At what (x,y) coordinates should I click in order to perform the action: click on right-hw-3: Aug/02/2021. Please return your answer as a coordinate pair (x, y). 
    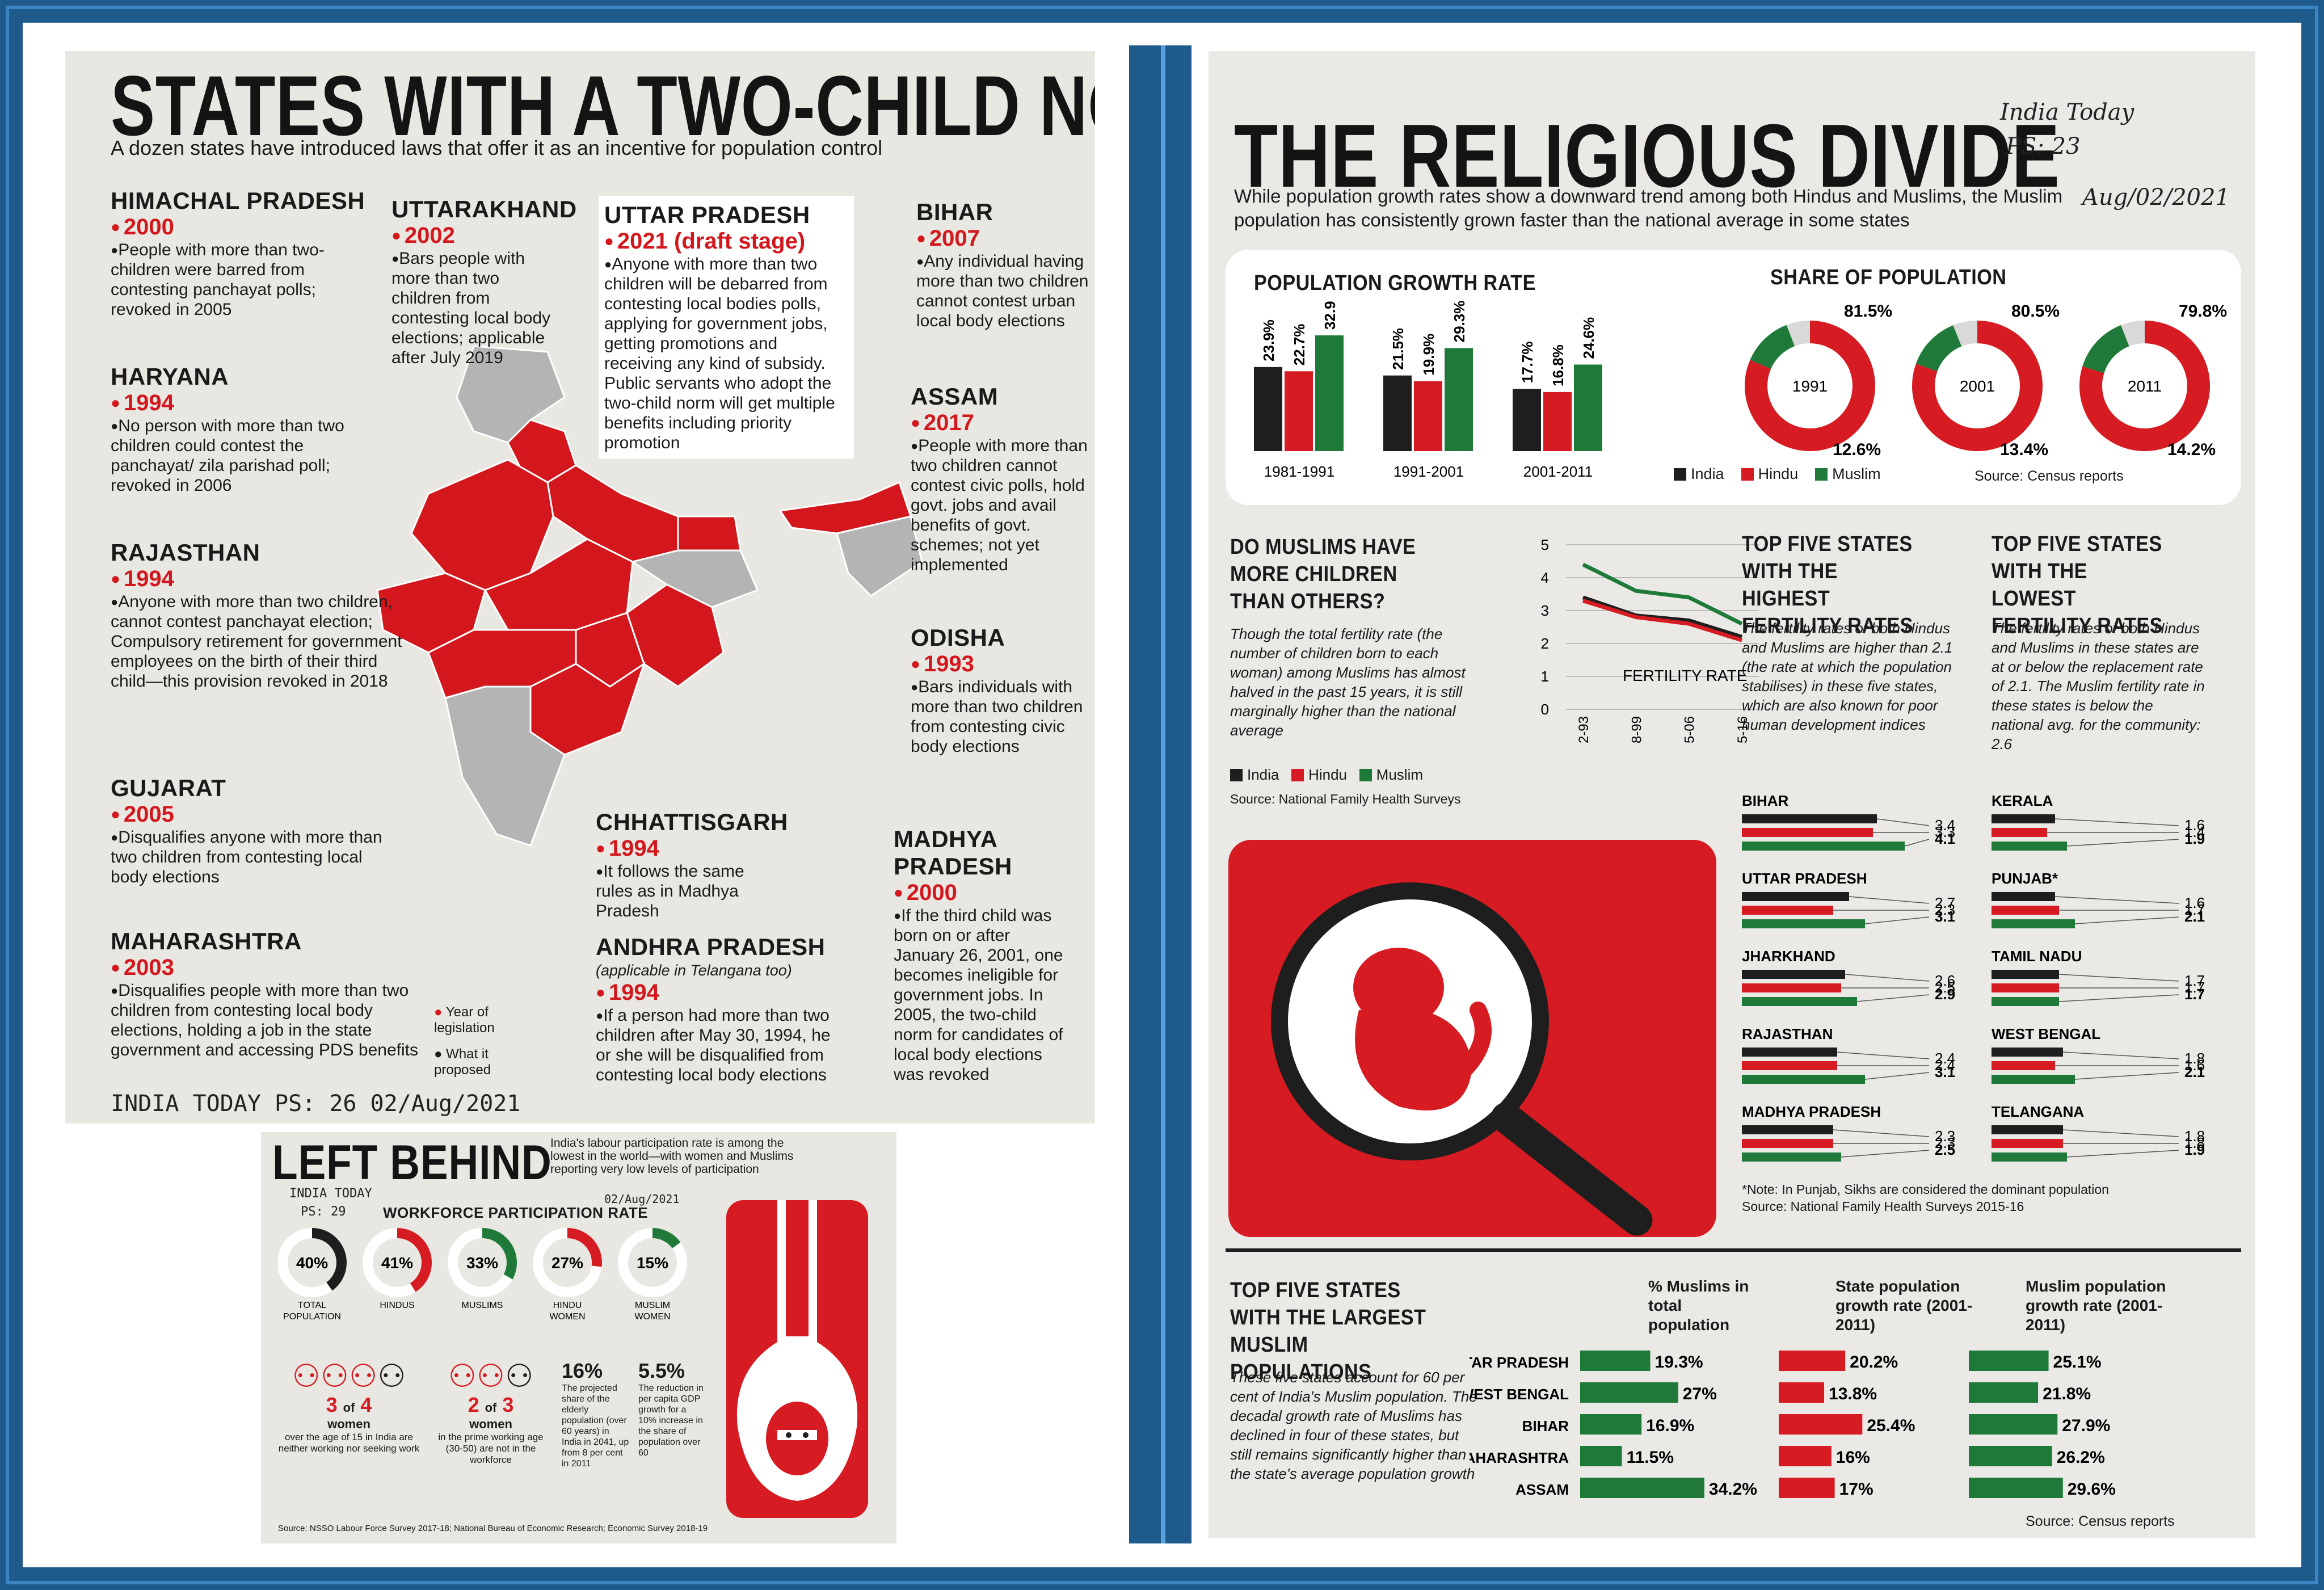
    Looking at the image, I should click on (2156, 197).